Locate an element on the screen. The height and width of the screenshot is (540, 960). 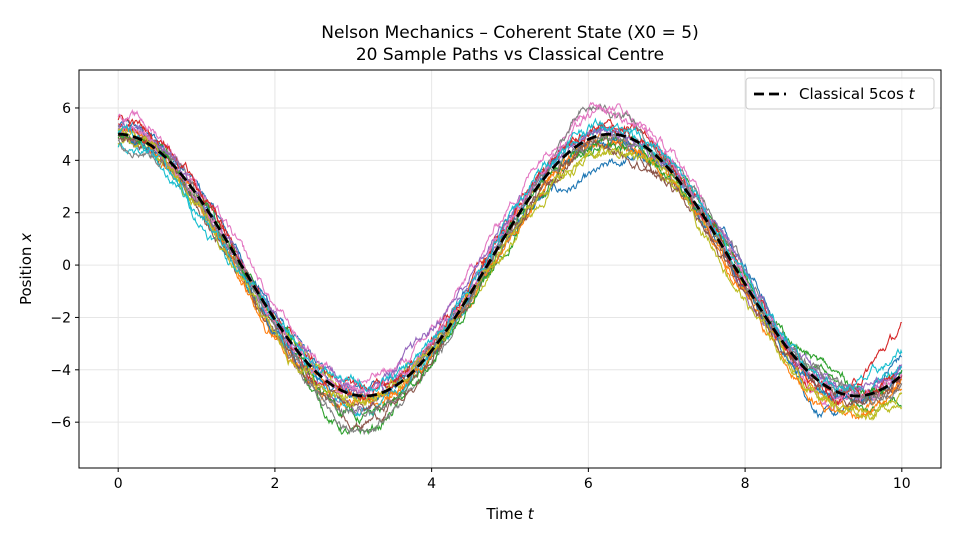
y-tick-label: 0 is located at coordinates (66, 266).